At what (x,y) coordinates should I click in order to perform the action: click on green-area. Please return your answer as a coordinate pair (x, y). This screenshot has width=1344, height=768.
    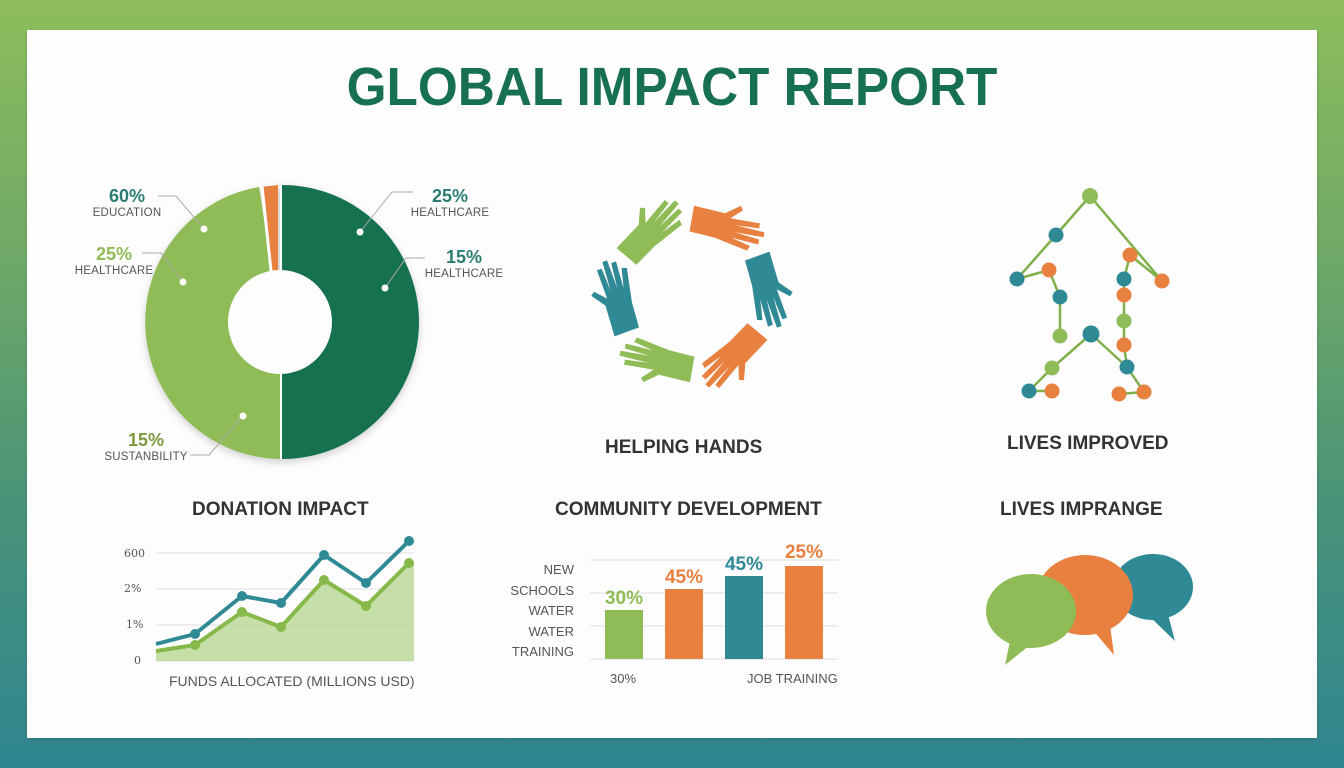
    Looking at the image, I should click on (285, 612).